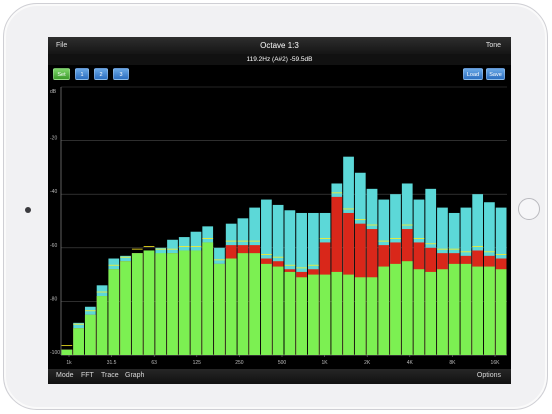 The width and height of the screenshot is (552, 414). What do you see at coordinates (121, 74) in the screenshot?
I see `preset-3-button: 3` at bounding box center [121, 74].